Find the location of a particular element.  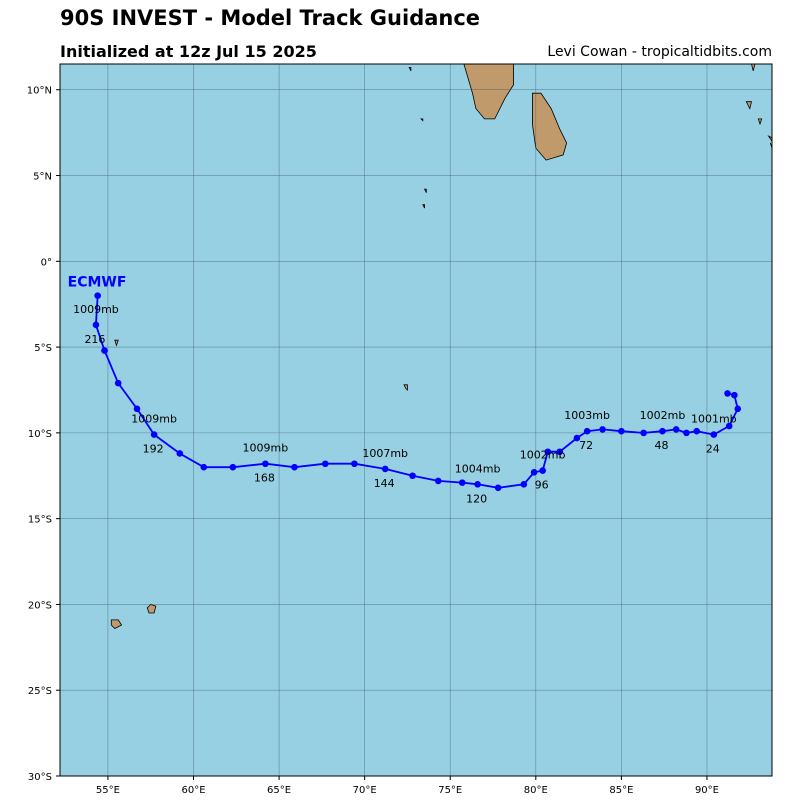

forecast-hour-label: 120 is located at coordinates (476, 498).